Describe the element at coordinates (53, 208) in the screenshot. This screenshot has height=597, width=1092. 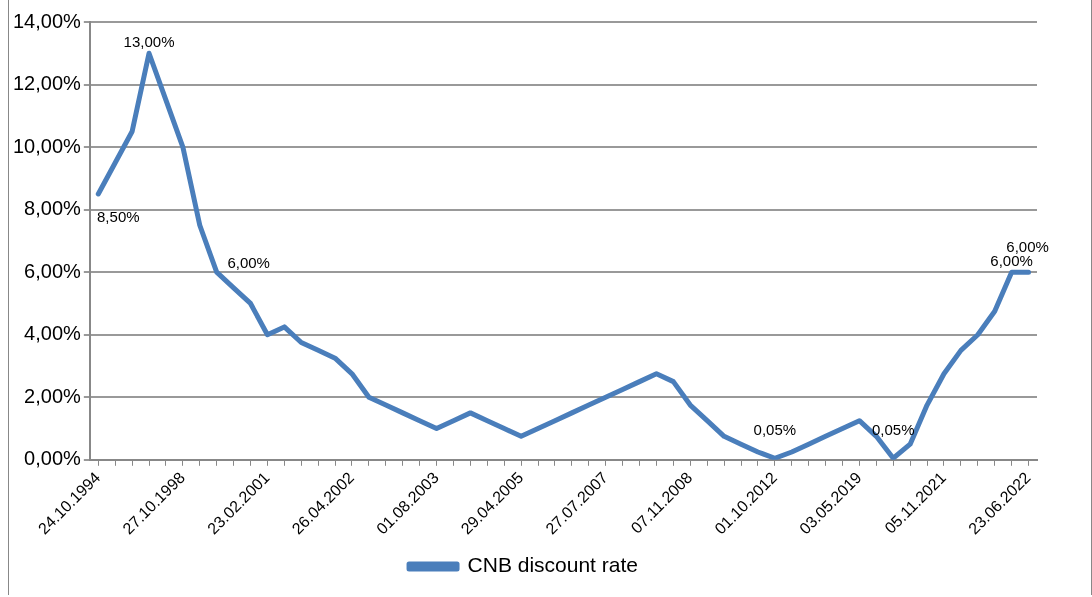
I see `y-tick-label: 8,00%` at that location.